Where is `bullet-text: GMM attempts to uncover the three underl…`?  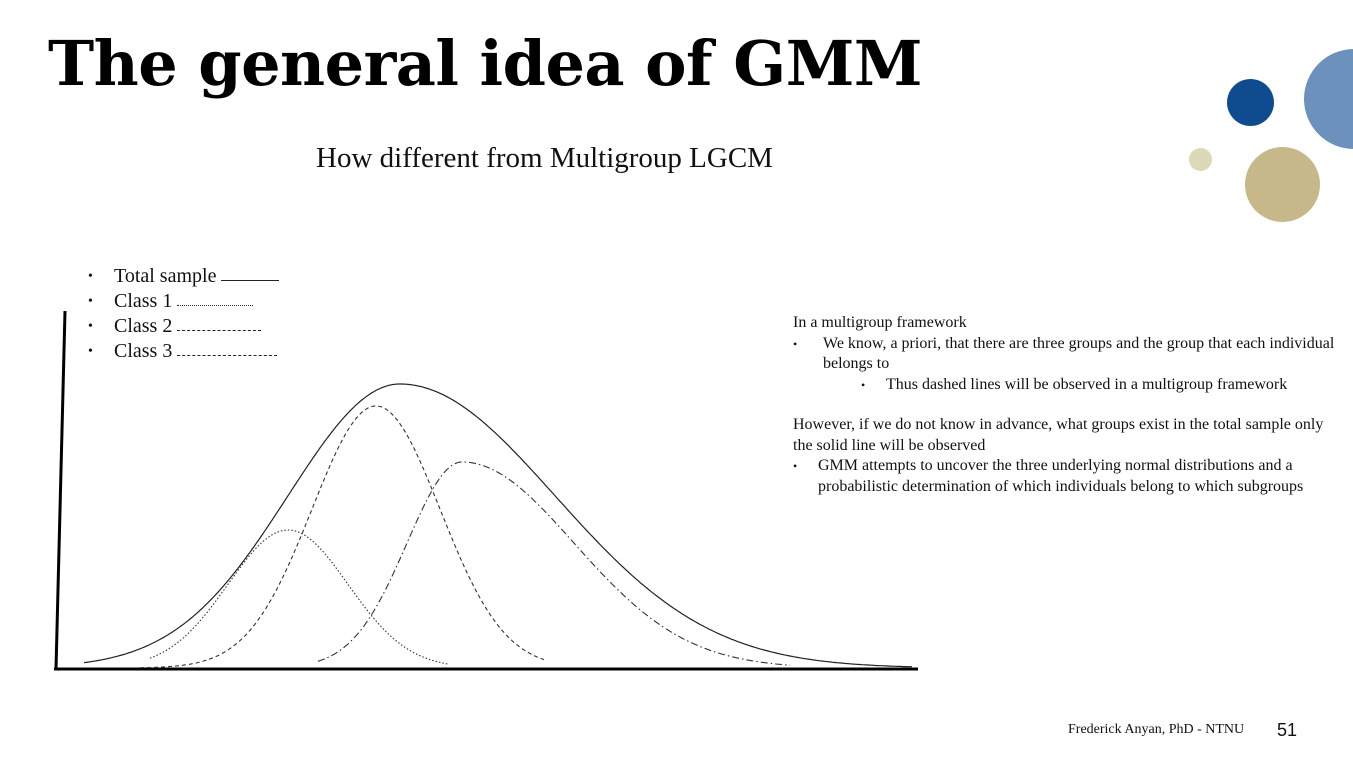
bullet-text: GMM attempts to uncover the three underl… is located at coordinates (1061, 476).